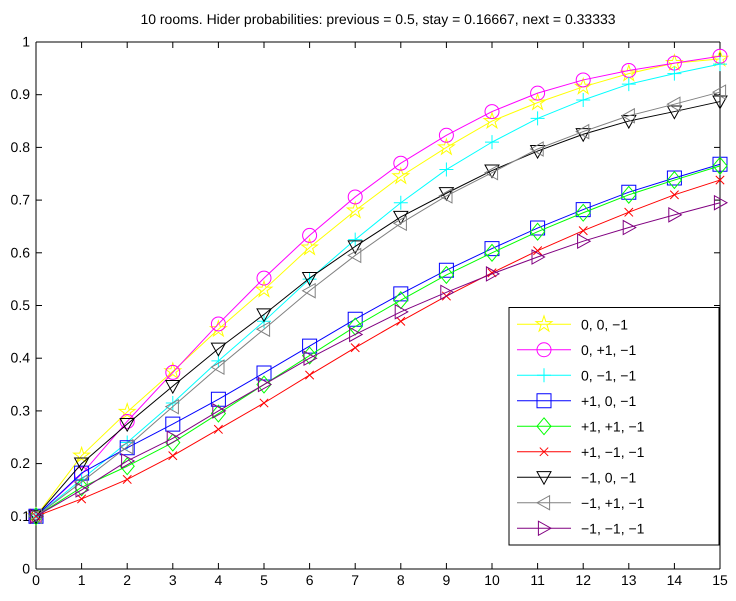  Describe the element at coordinates (127, 580) in the screenshot. I see `x-tick-label: 2` at that location.